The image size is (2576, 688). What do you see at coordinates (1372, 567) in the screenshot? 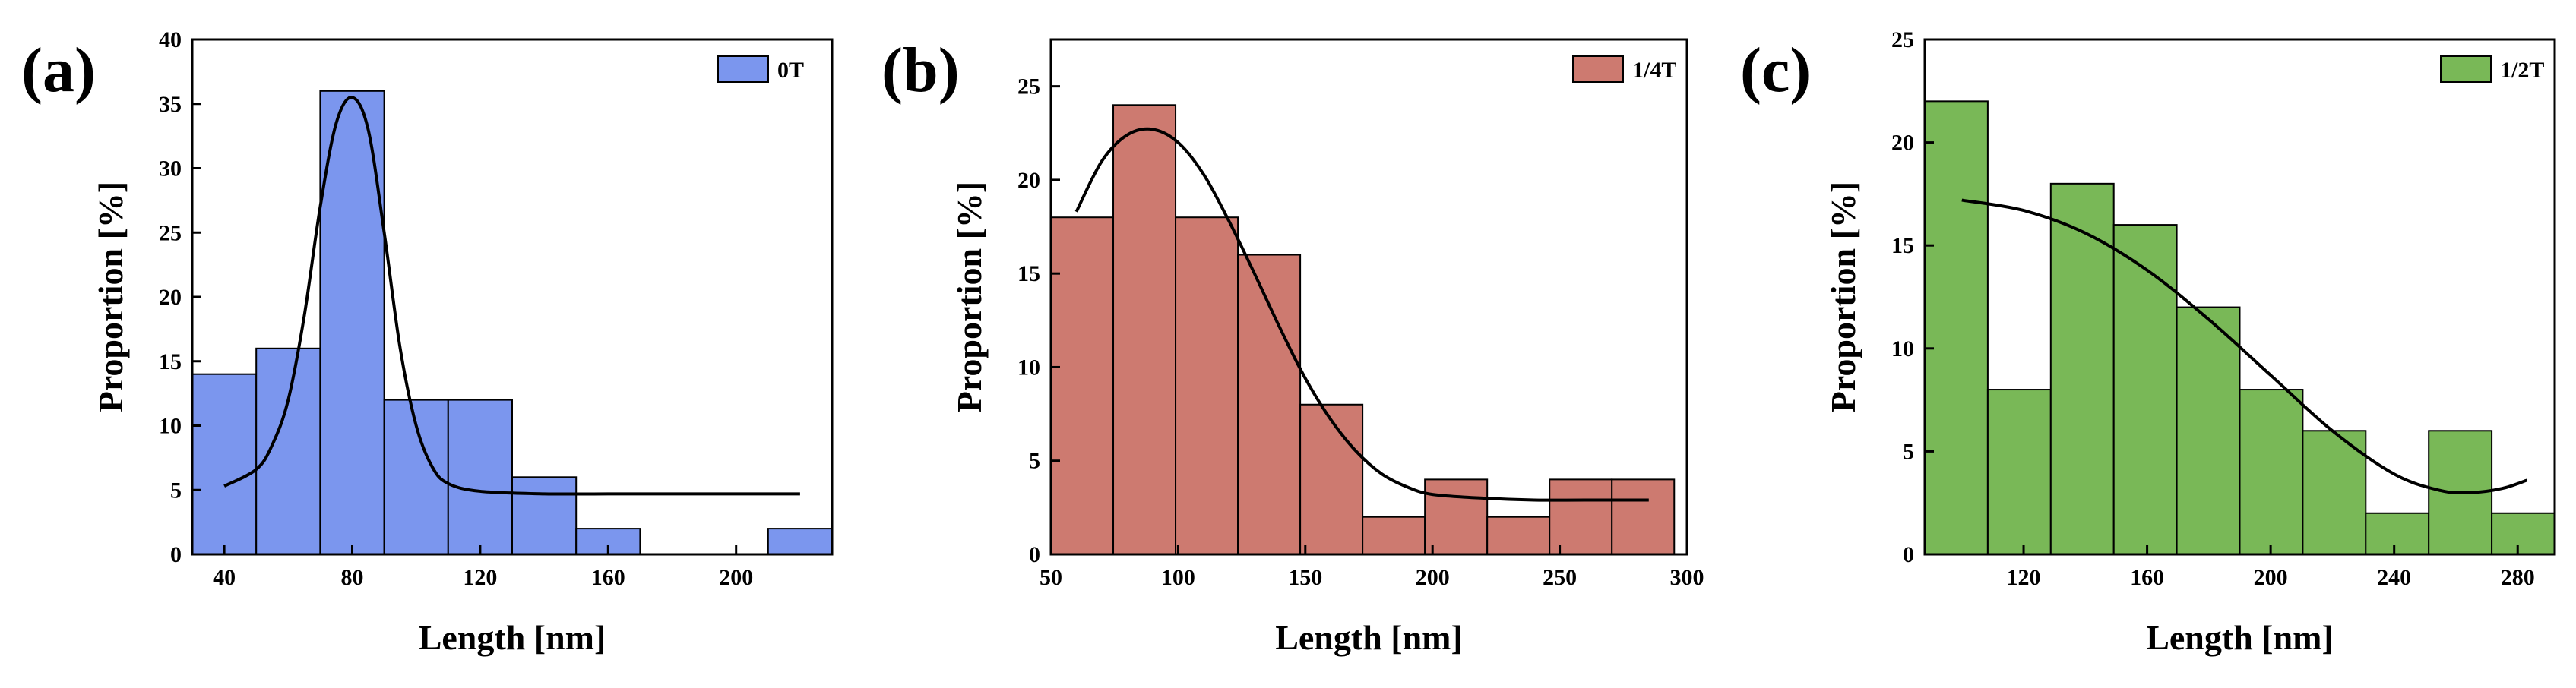
I see `panel-b-x-ticks: 50 100 150 200 250 300` at bounding box center [1372, 567].